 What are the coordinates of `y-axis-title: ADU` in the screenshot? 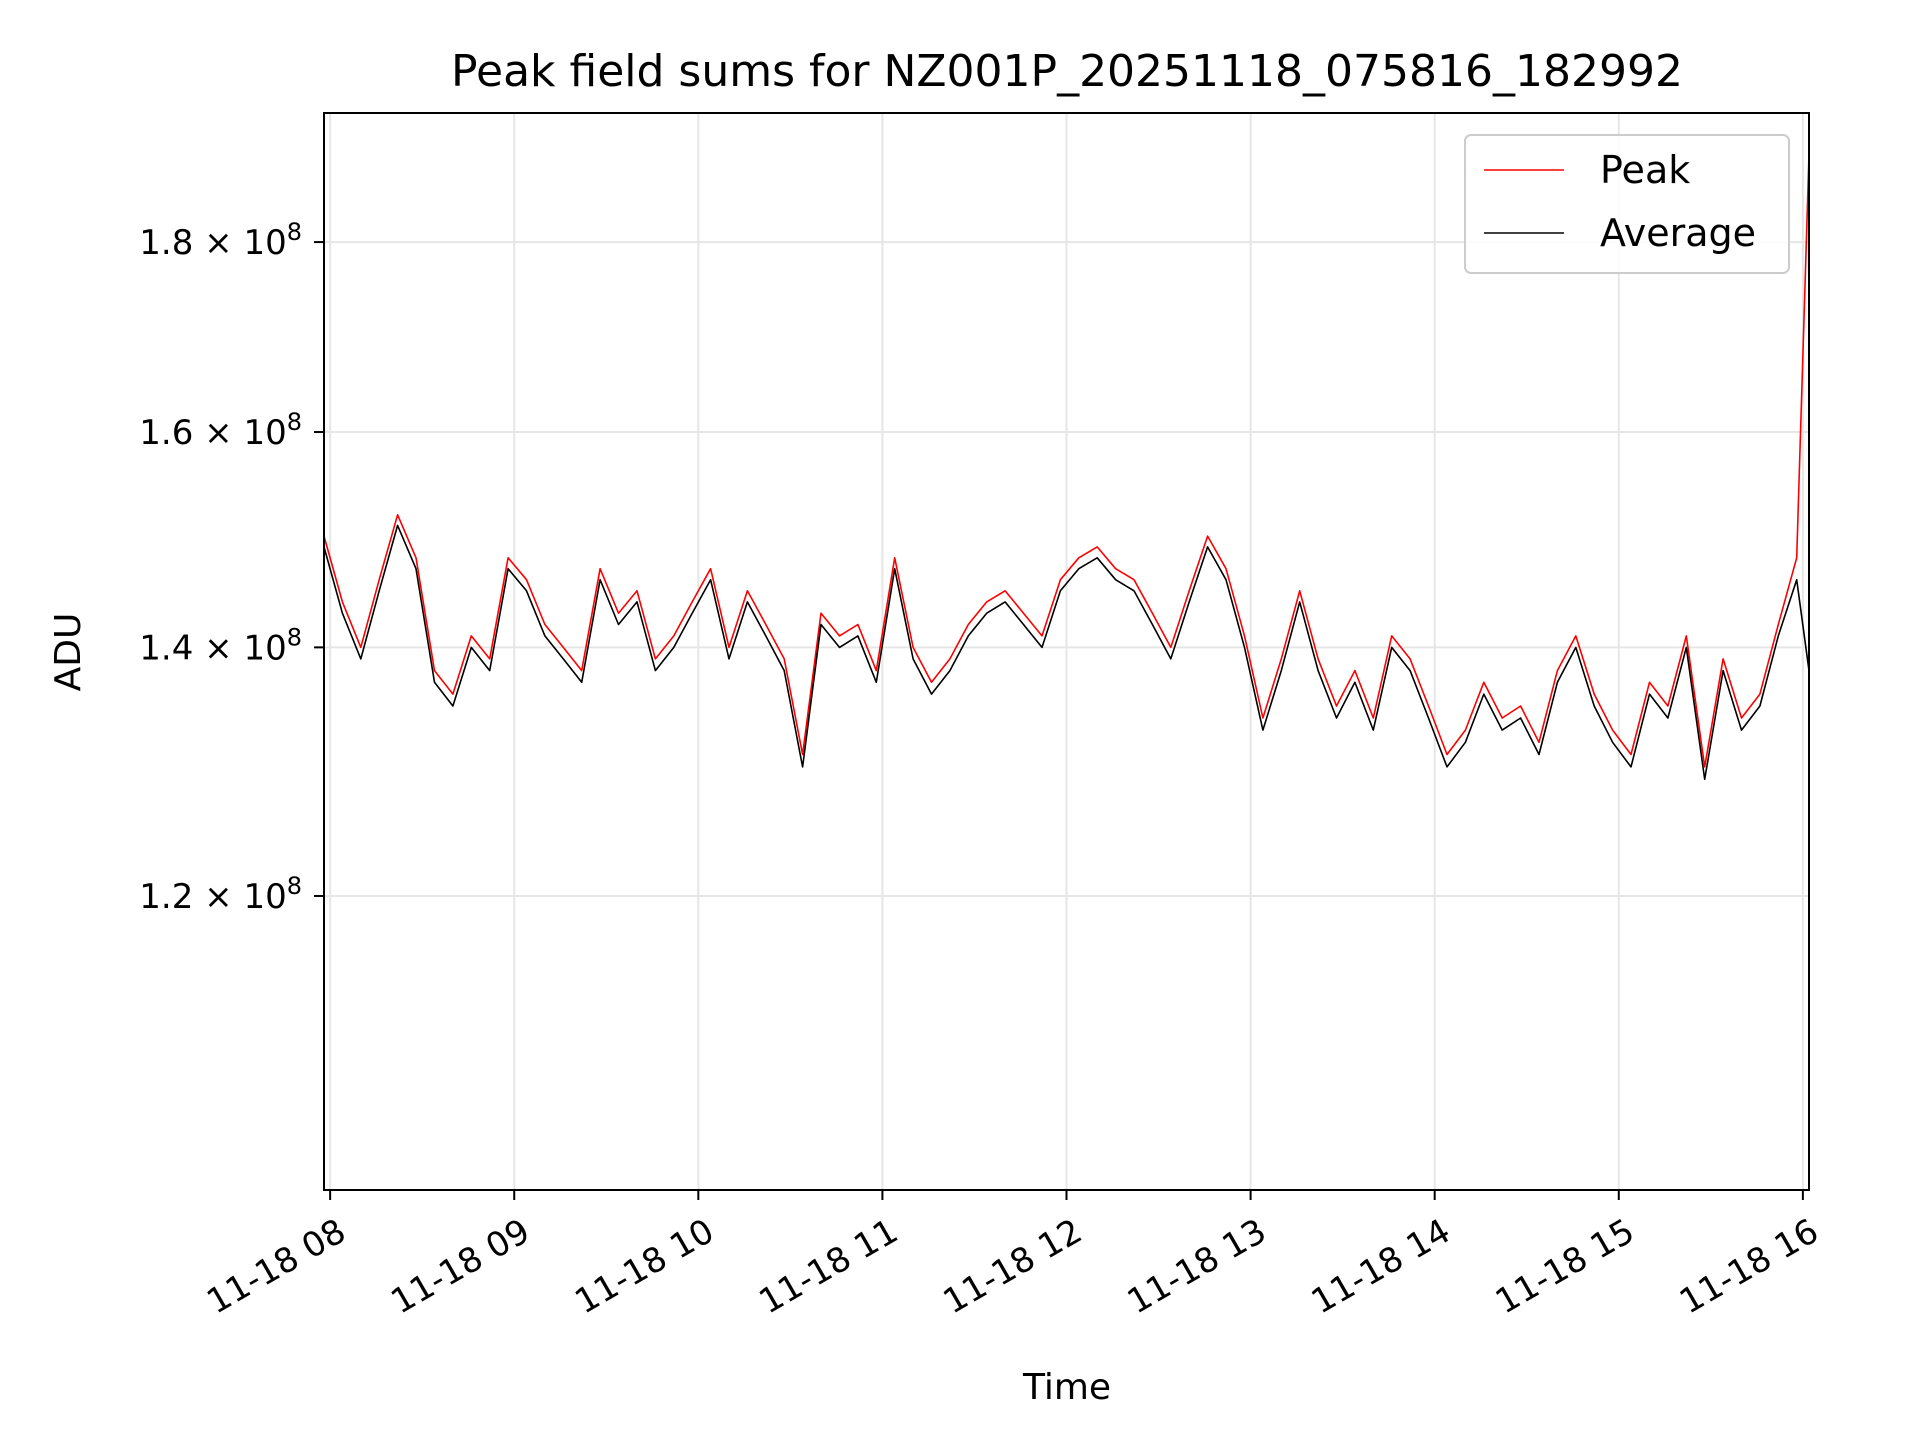 It's located at (68, 652).